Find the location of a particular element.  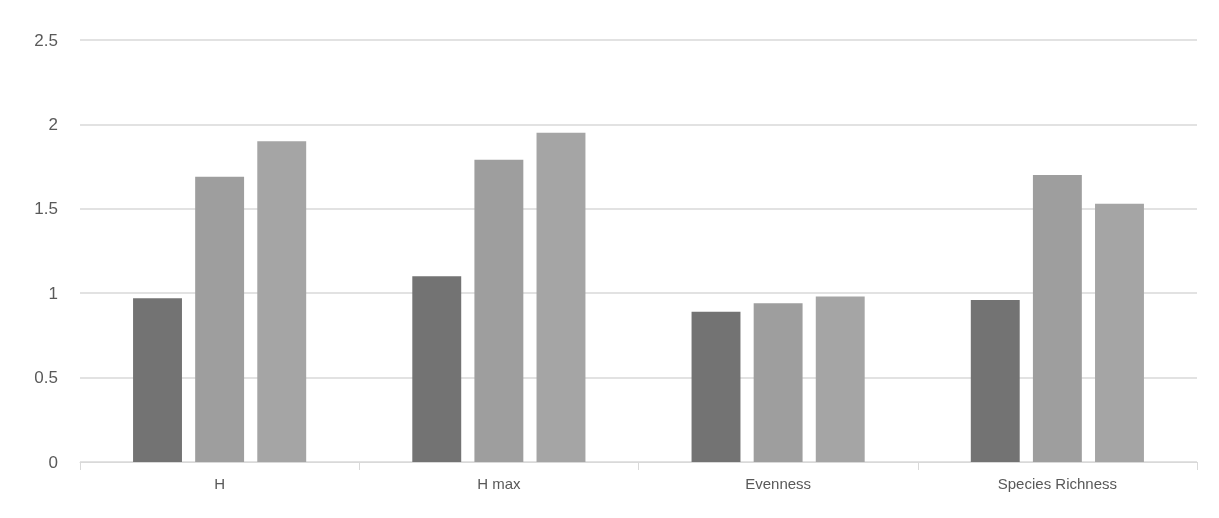

x-tick-label: H max is located at coordinates (499, 483).